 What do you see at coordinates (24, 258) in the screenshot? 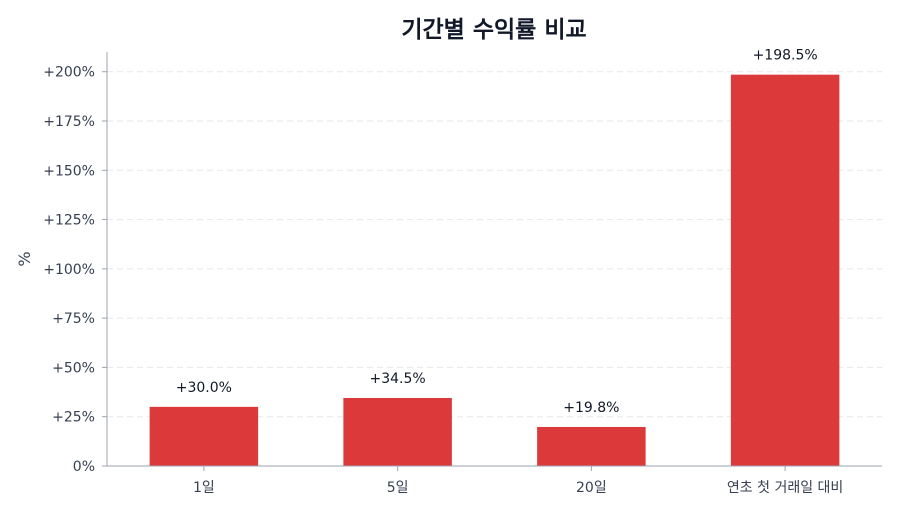
I see `y-axis-label: %` at bounding box center [24, 258].